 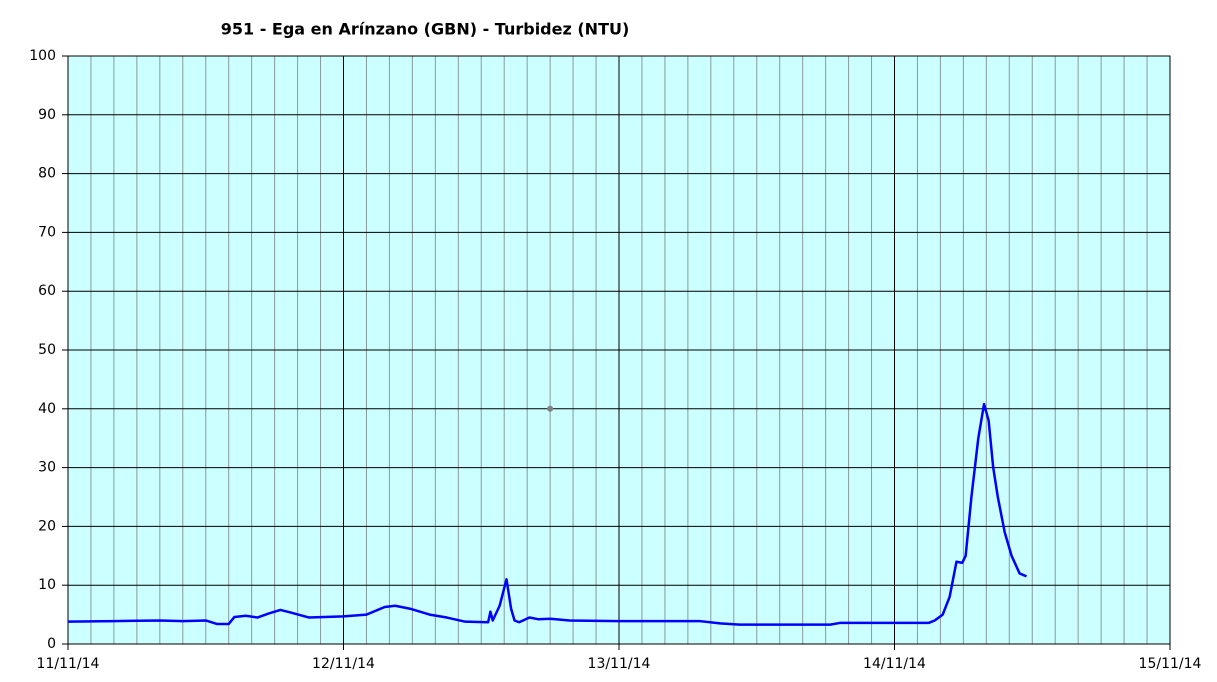 What do you see at coordinates (47, 468) in the screenshot?
I see `y-tick-label: 30` at bounding box center [47, 468].